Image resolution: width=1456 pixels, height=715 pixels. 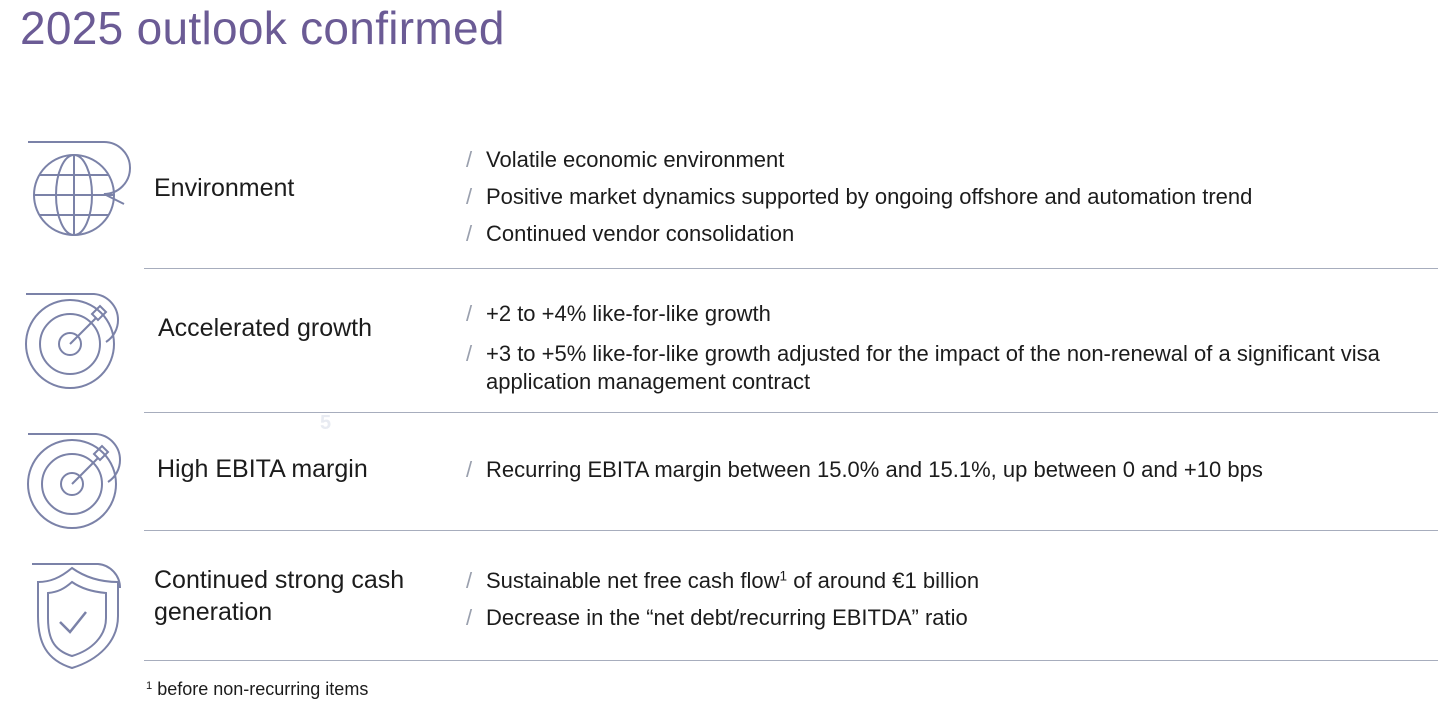 What do you see at coordinates (224, 188) in the screenshot?
I see `row-label-environment: Environment` at bounding box center [224, 188].